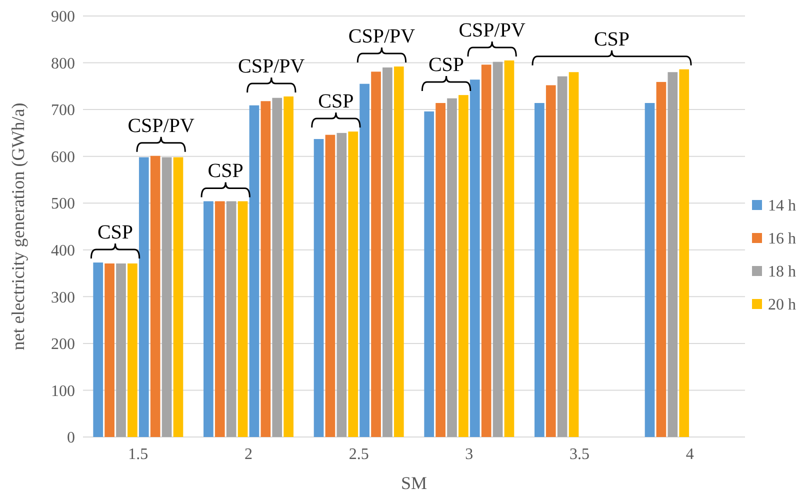 The width and height of the screenshot is (802, 499). I want to click on legend-label: 14 h, so click(782, 206).